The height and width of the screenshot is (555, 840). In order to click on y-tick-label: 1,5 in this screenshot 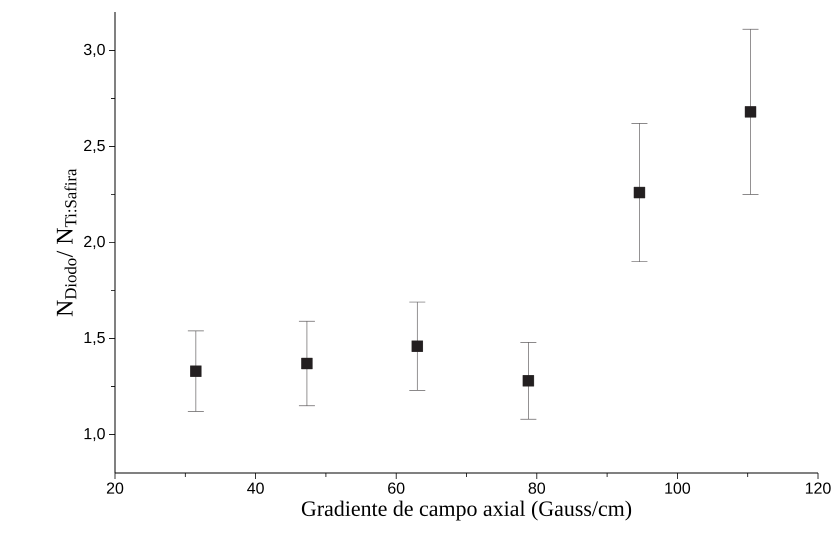, I will do `click(94, 339)`.